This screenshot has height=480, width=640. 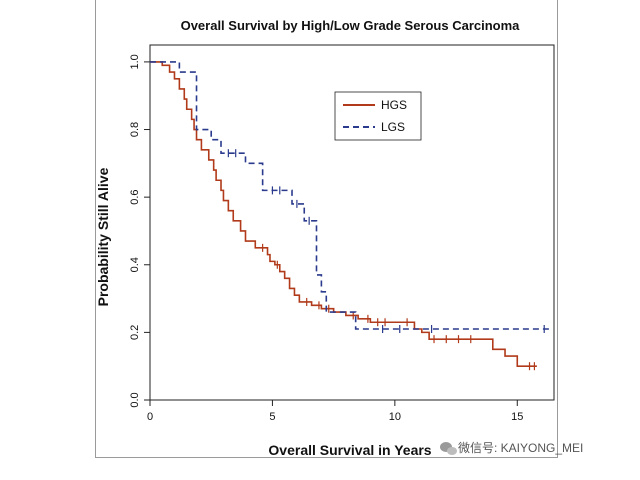 I want to click on frame-border-right, so click(x=557, y=229).